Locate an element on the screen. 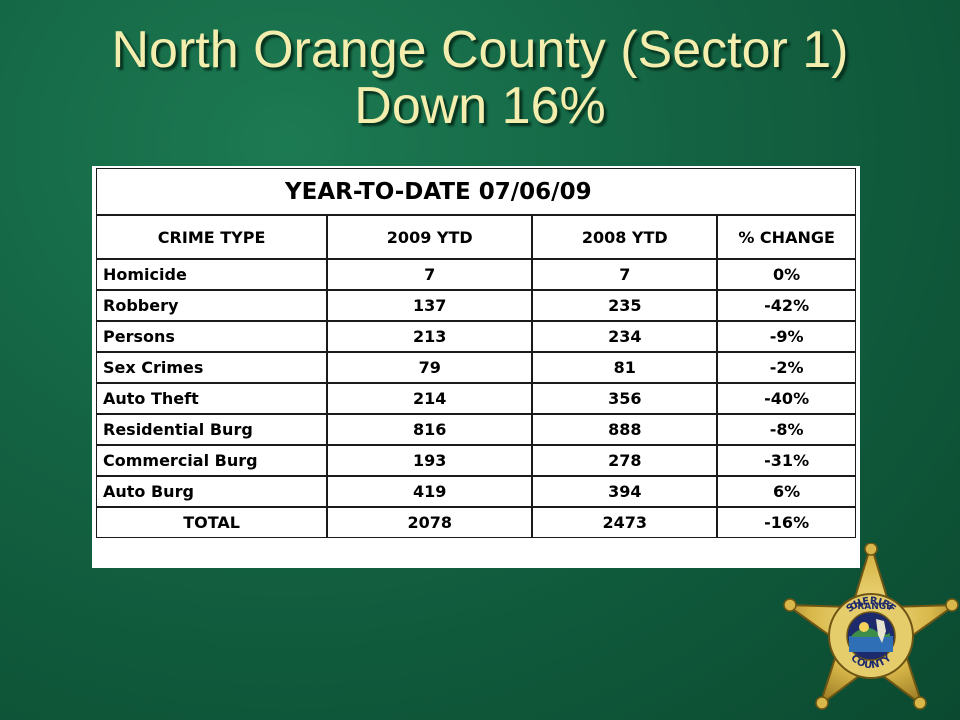 The image size is (960, 720). sheriff-star-badge-icon: SHERIFF ORANGE COUNTY is located at coordinates (871, 626).